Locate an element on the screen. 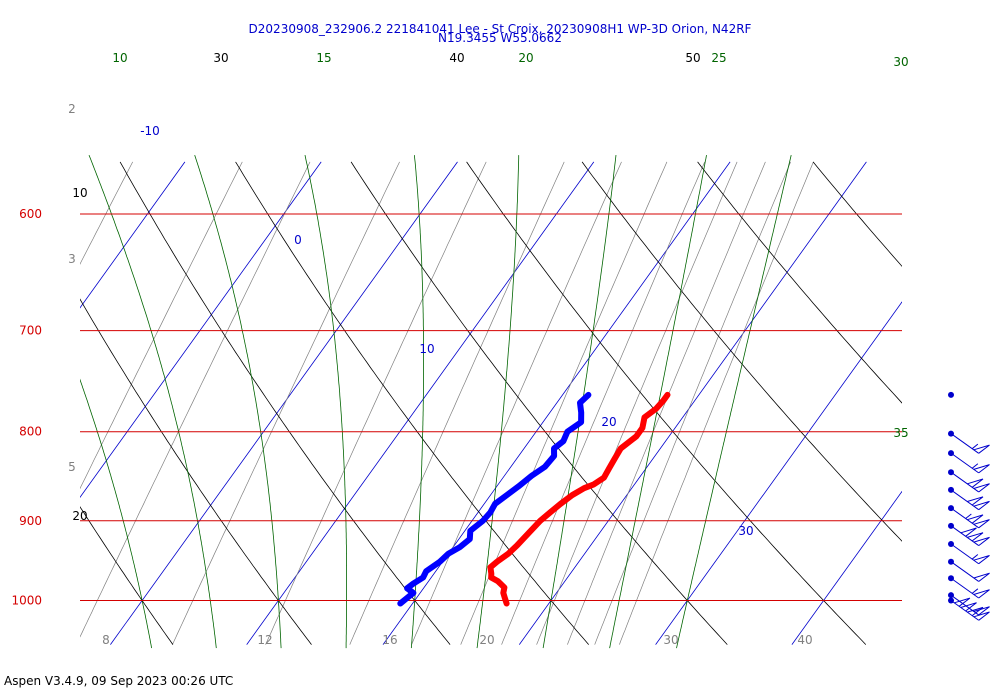 The height and width of the screenshot is (700, 1000). moist-adiabat-label: 10 is located at coordinates (119, 58).